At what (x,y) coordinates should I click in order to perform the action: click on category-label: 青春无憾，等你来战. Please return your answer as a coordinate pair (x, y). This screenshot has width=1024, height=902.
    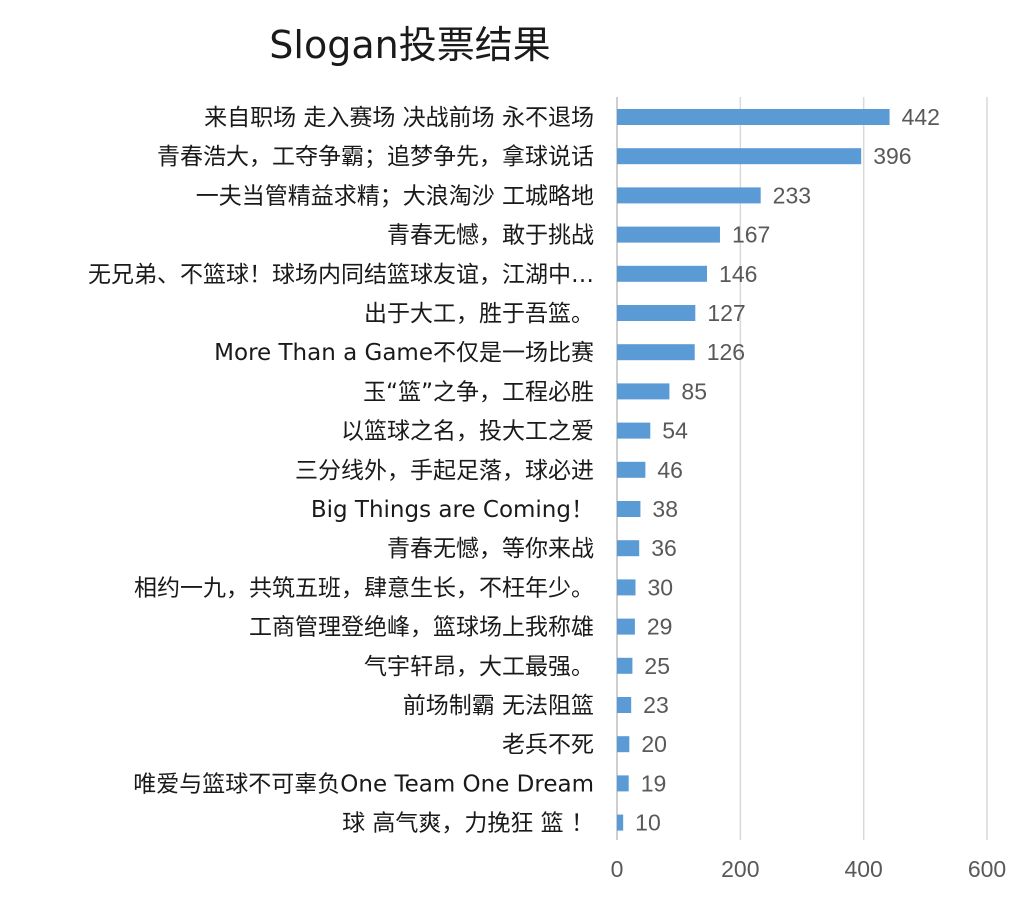
    Looking at the image, I should click on (490, 549).